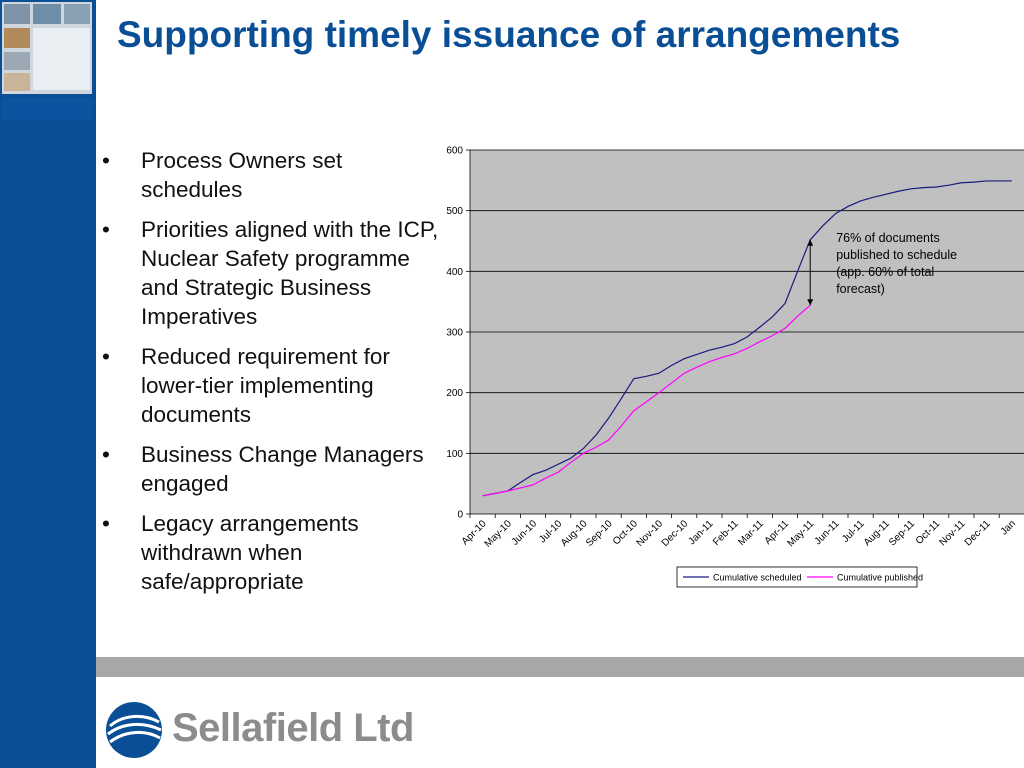 This screenshot has height=768, width=1024. What do you see at coordinates (701, 532) in the screenshot?
I see `x-tick-label: Jan-11` at bounding box center [701, 532].